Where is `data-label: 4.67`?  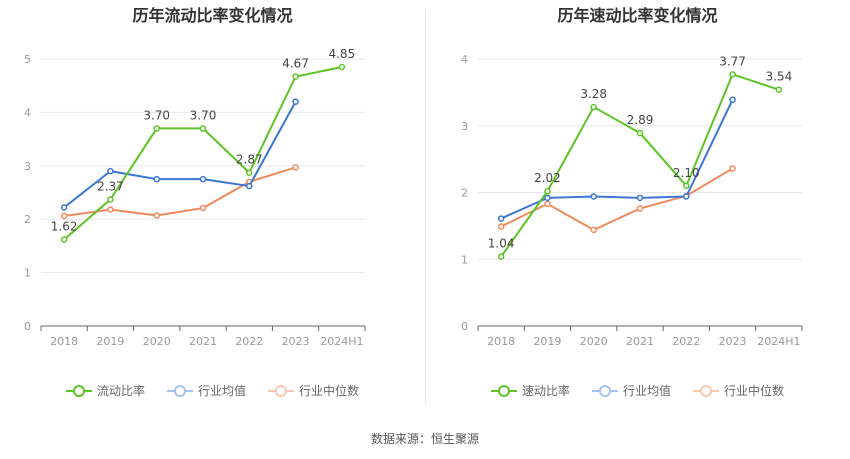
data-label: 4.67 is located at coordinates (295, 64).